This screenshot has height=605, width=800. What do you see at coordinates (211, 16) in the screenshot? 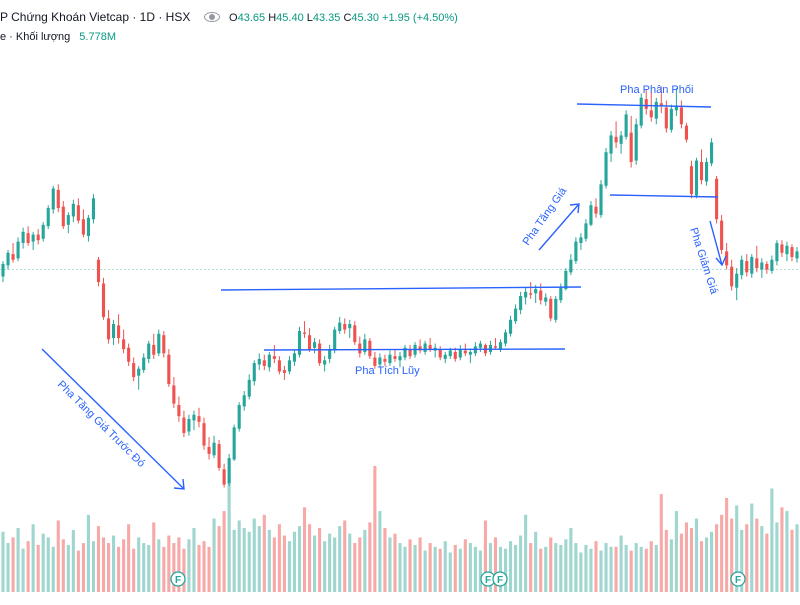
I see `eye-icon` at bounding box center [211, 16].